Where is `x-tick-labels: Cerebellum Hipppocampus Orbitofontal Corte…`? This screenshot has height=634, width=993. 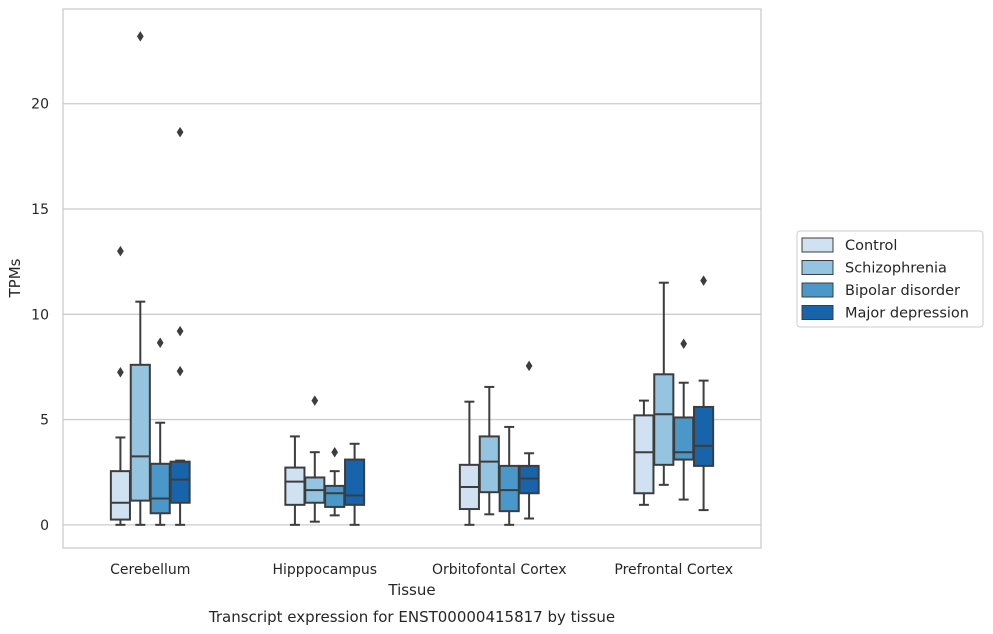 x-tick-labels: Cerebellum Hipppocampus Orbitofontal Corte… is located at coordinates (421, 570).